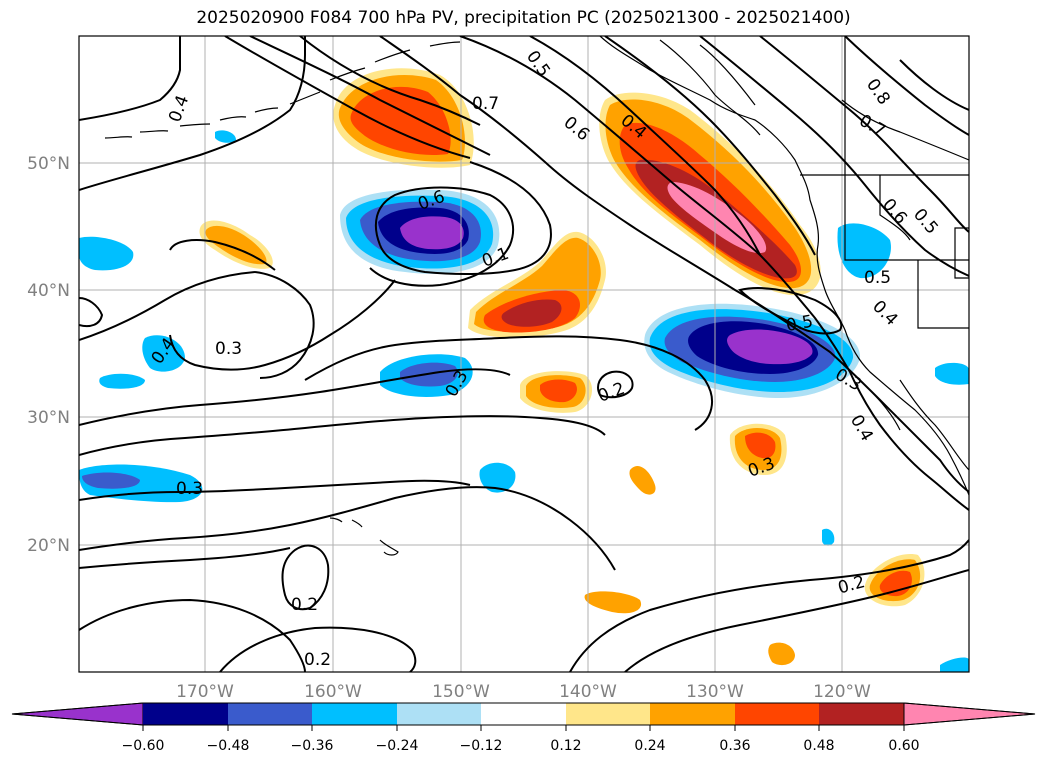 The image size is (1047, 765). I want to click on positive-anomaly-17n, so click(894, 580).